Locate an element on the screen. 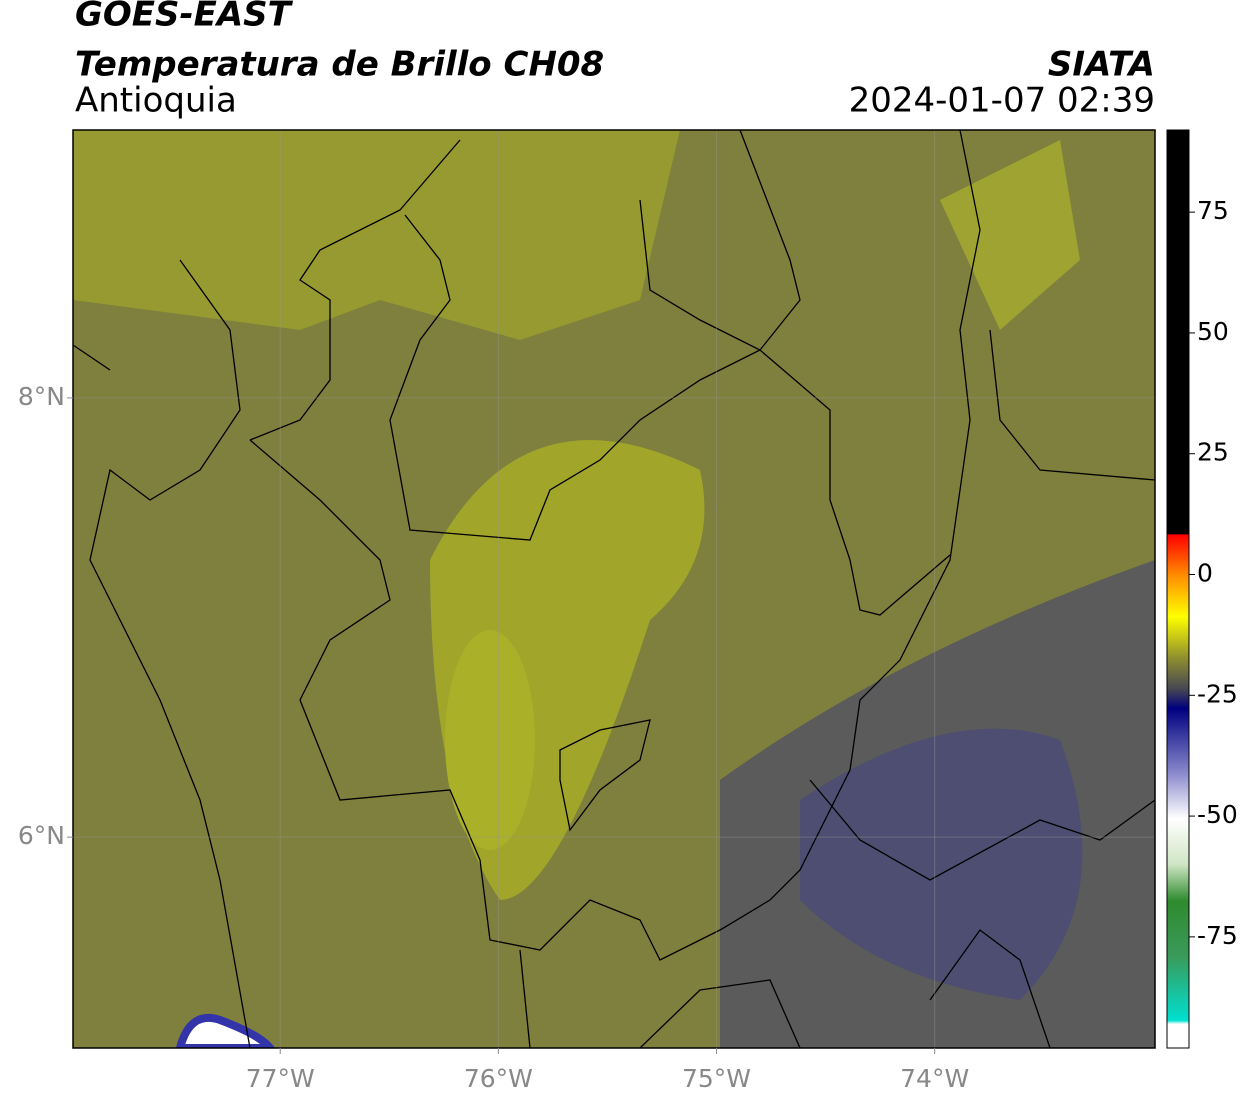  colorbar-tick-label: -75 is located at coordinates (1217, 935).